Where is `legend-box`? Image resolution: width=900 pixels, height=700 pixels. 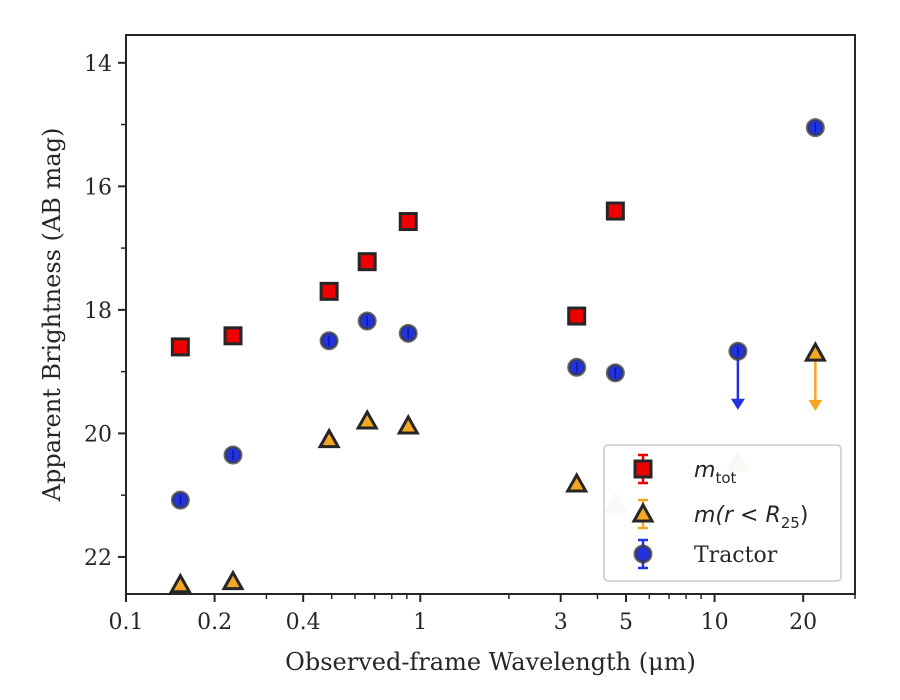
legend-box is located at coordinates (722, 513).